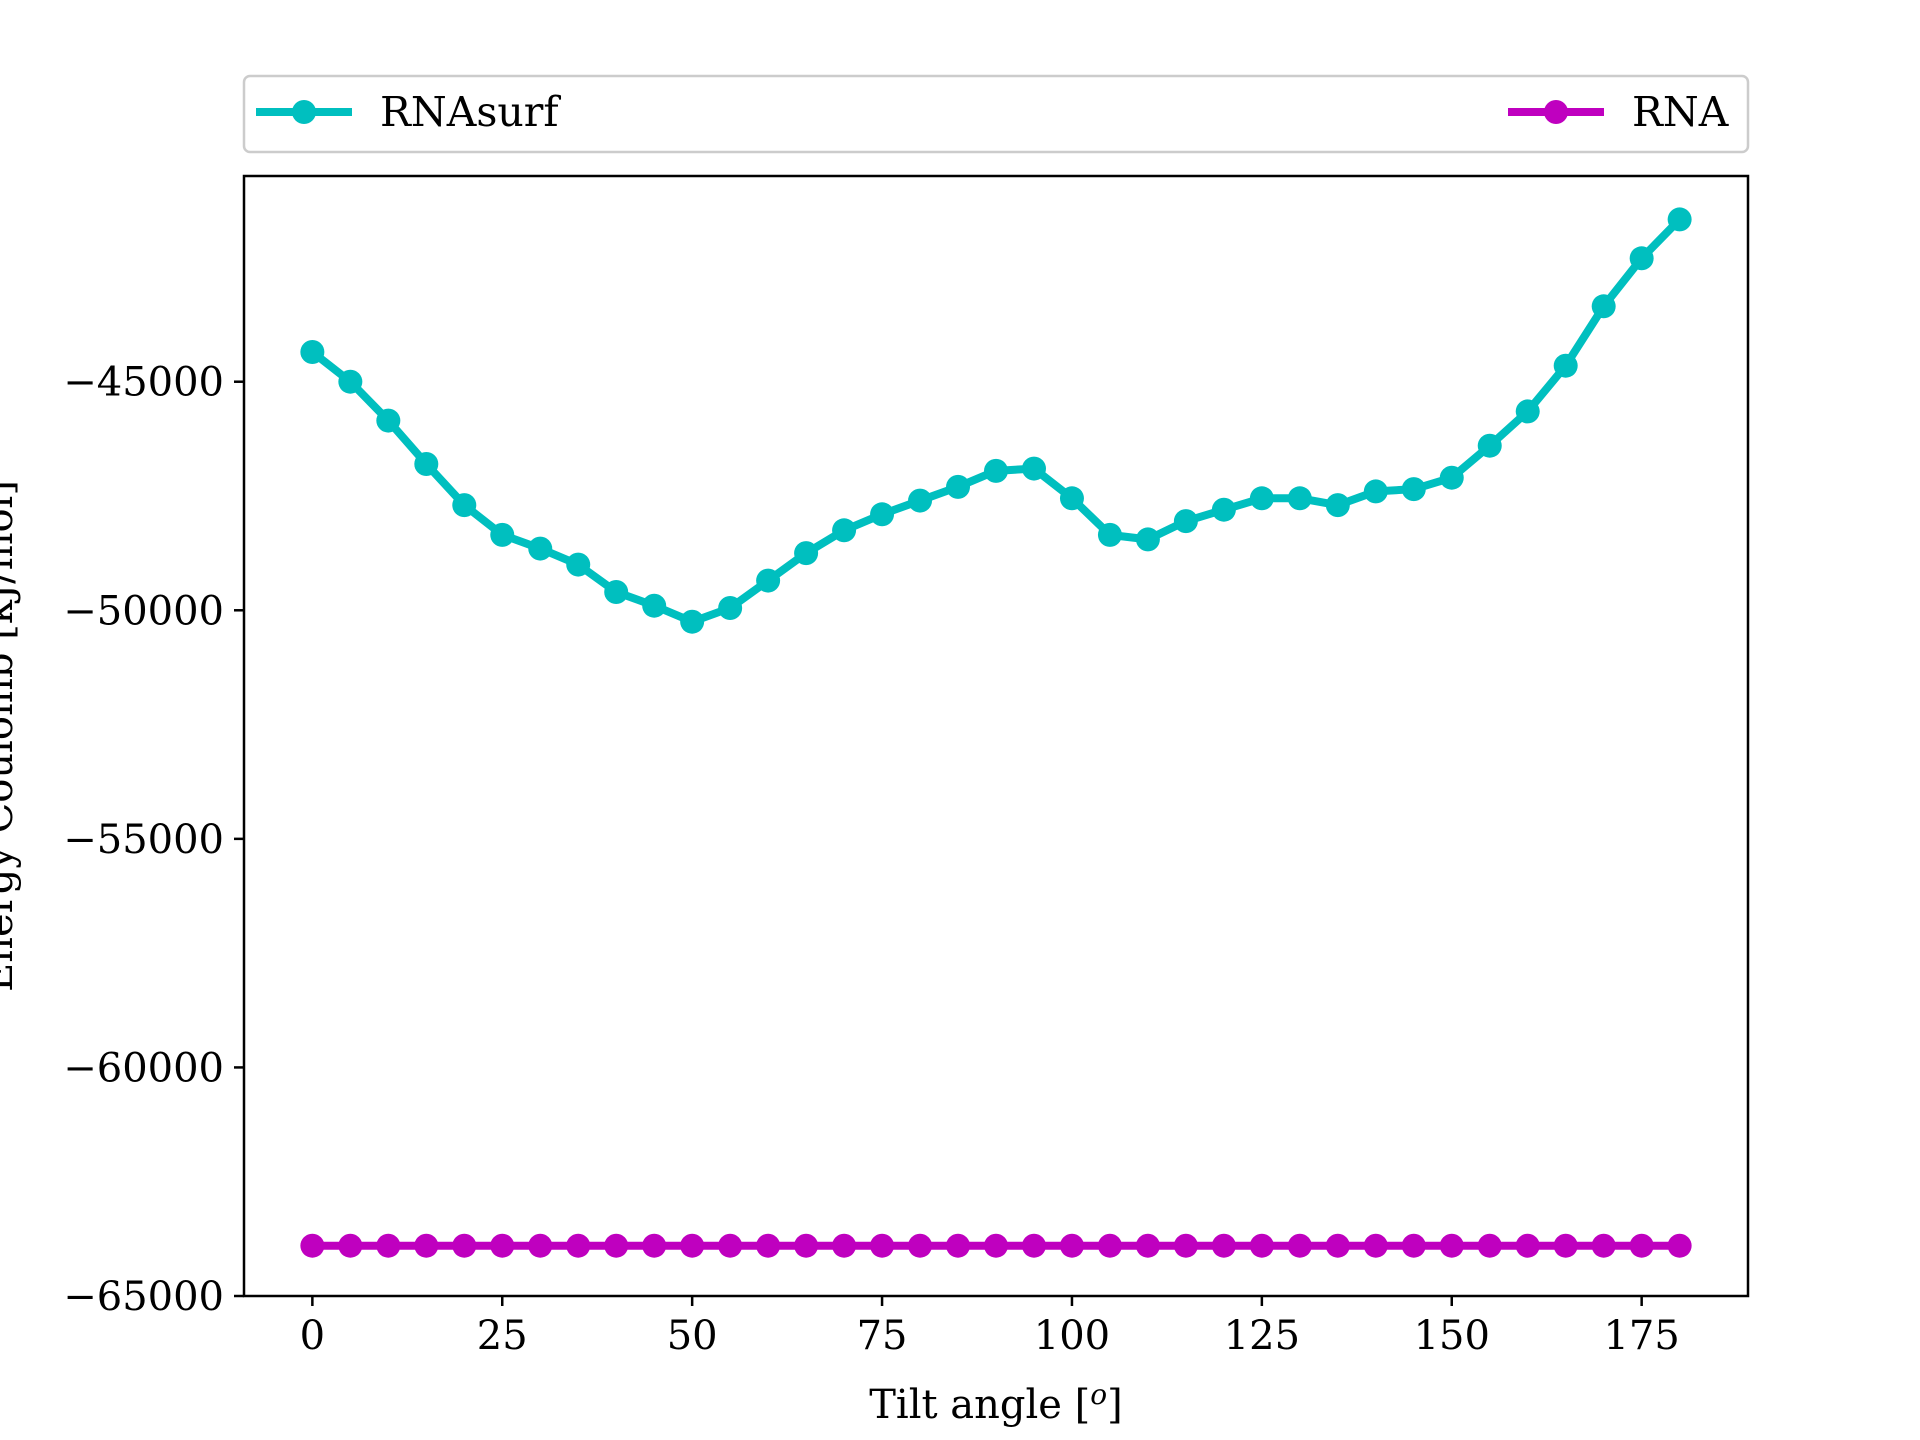  Describe the element at coordinates (990, 1327) in the screenshot. I see `x-axis-ticks: 0 25 50 75 100 125 150 175` at that location.